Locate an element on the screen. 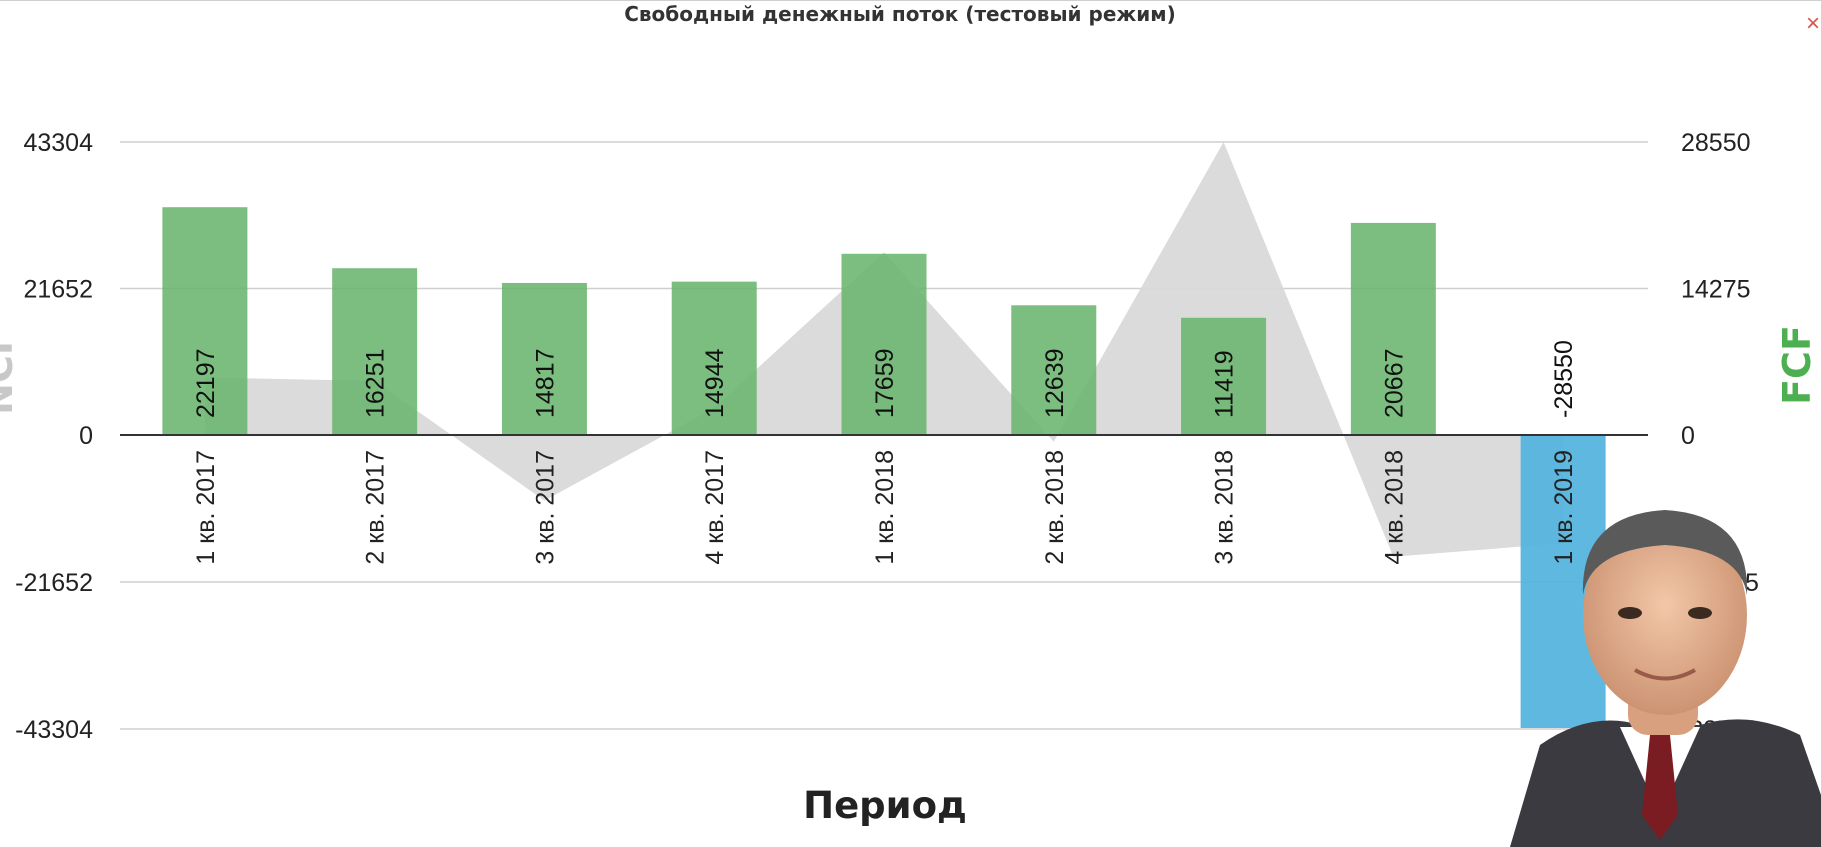 Image resolution: width=1821 pixels, height=847 pixels. right-tick-label: 0 is located at coordinates (1688, 436).